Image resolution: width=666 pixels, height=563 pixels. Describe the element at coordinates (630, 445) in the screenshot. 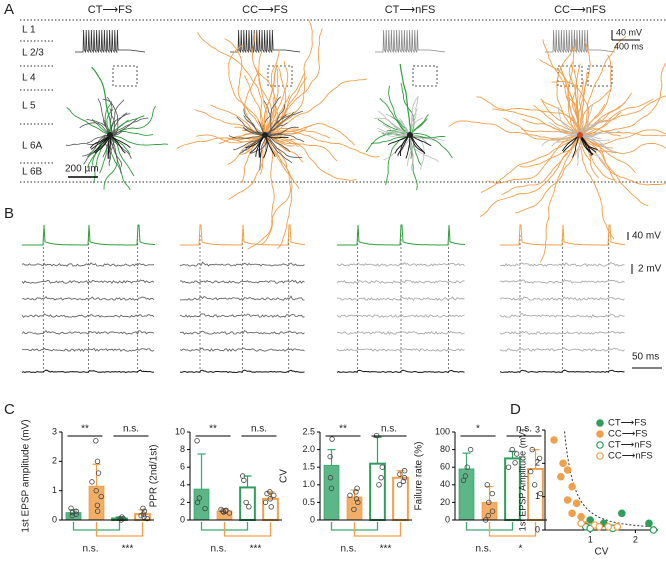

I see `legend-label: CT⟶nFS` at that location.